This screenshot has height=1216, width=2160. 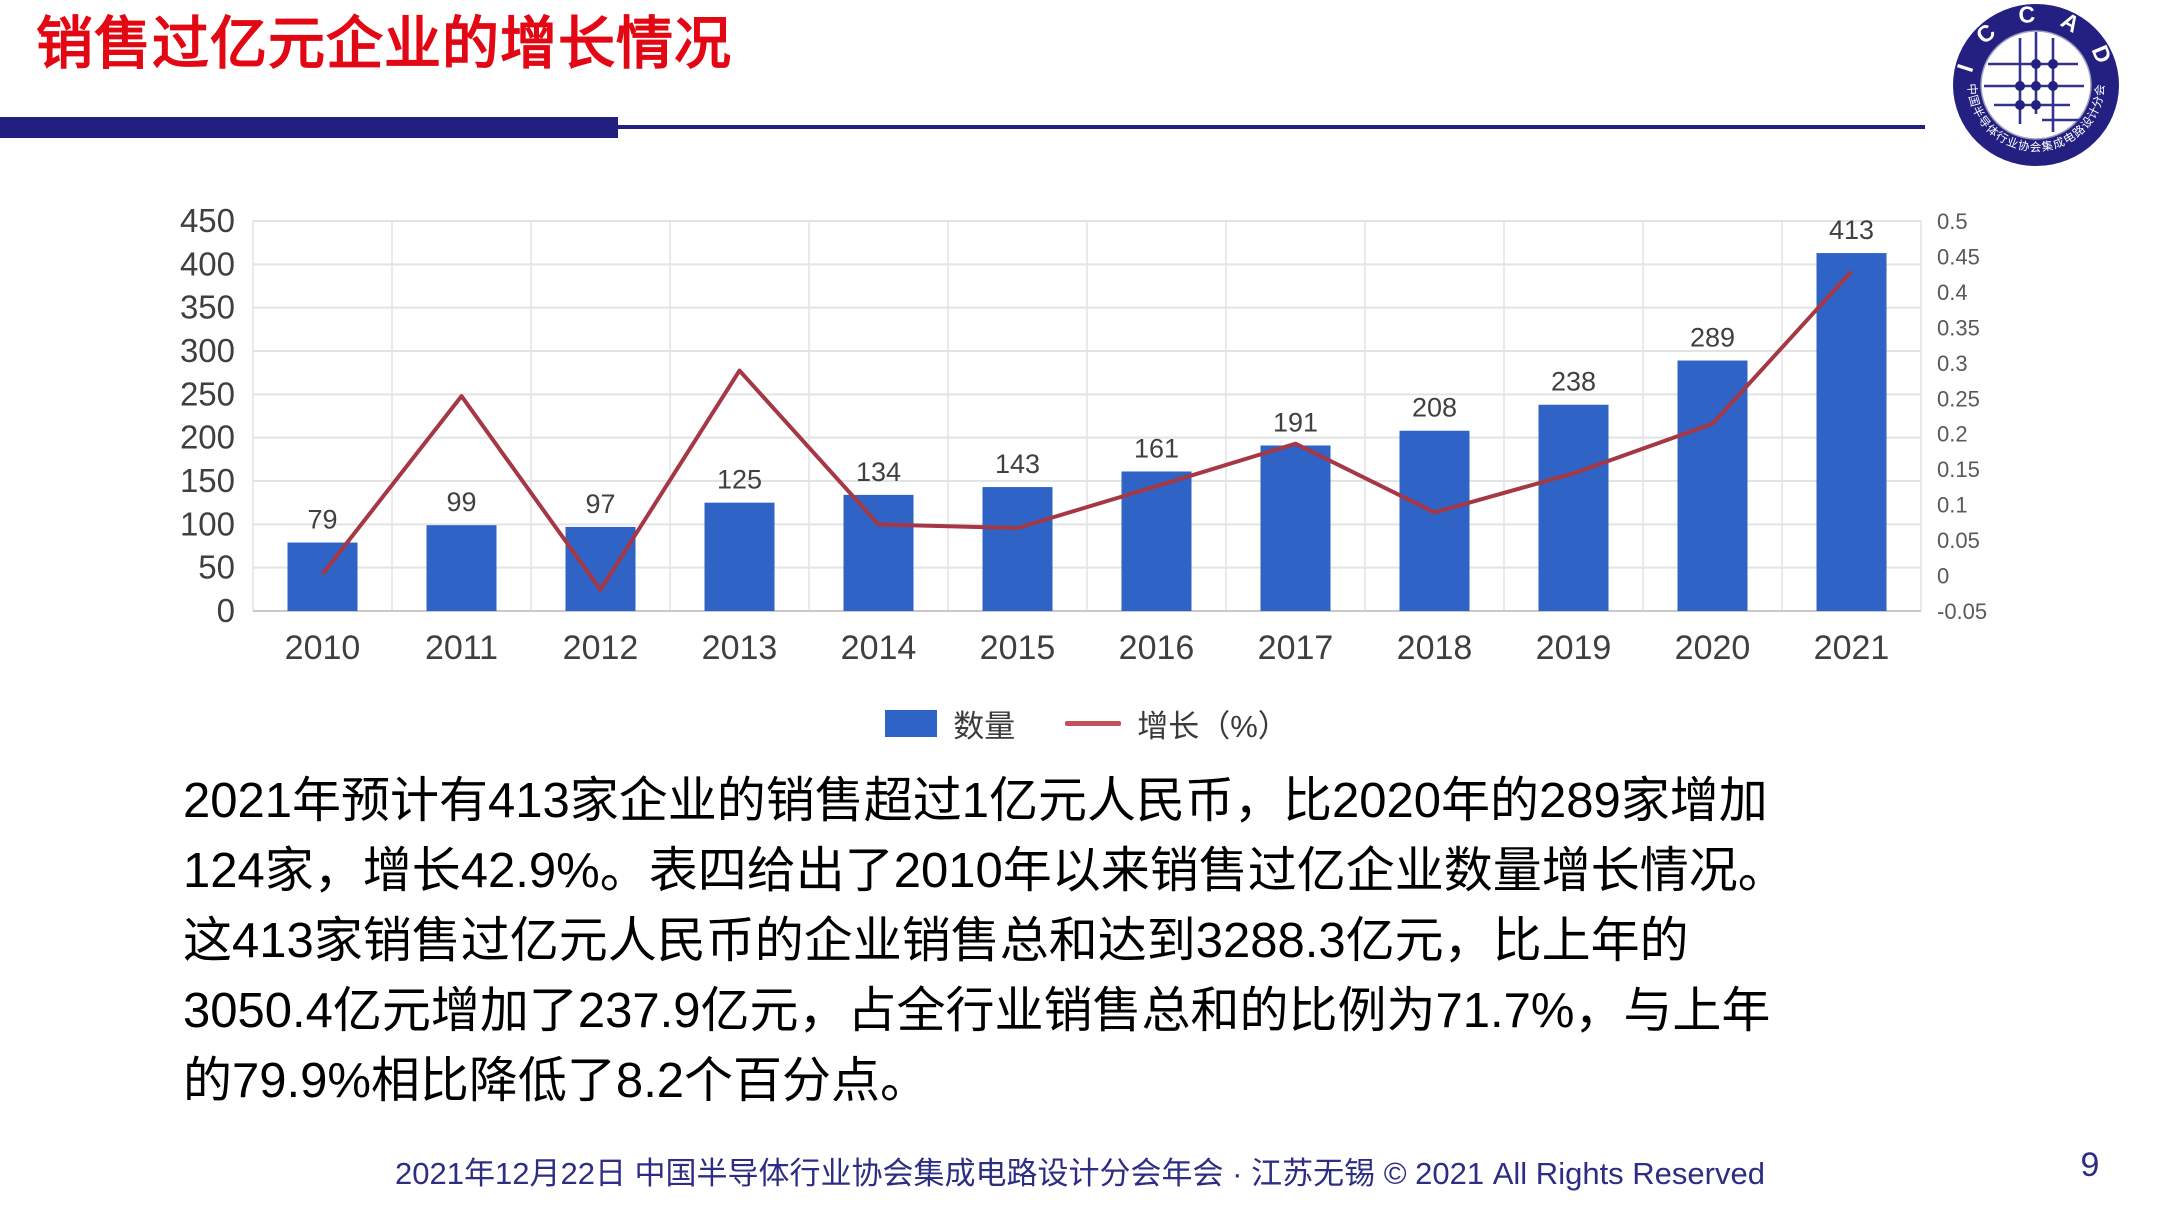 What do you see at coordinates (1943, 576) in the screenshot?
I see `right-axis-tick: 0` at bounding box center [1943, 576].